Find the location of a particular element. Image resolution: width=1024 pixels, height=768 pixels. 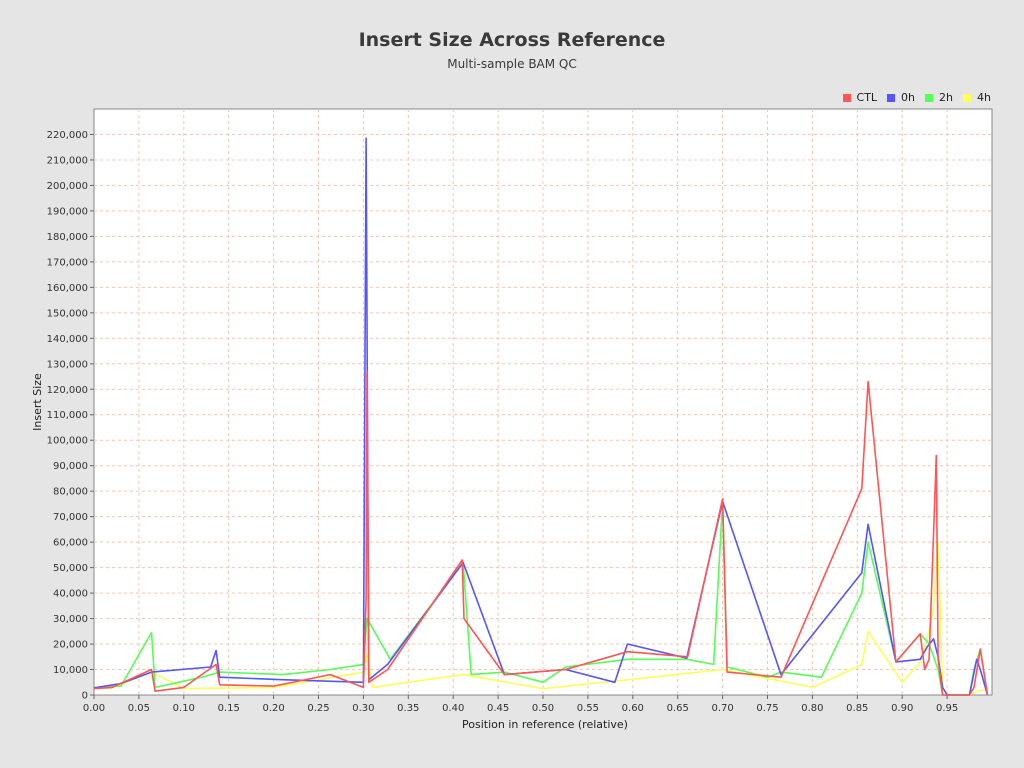

y-tick-label: 110,000 is located at coordinates (67, 415).